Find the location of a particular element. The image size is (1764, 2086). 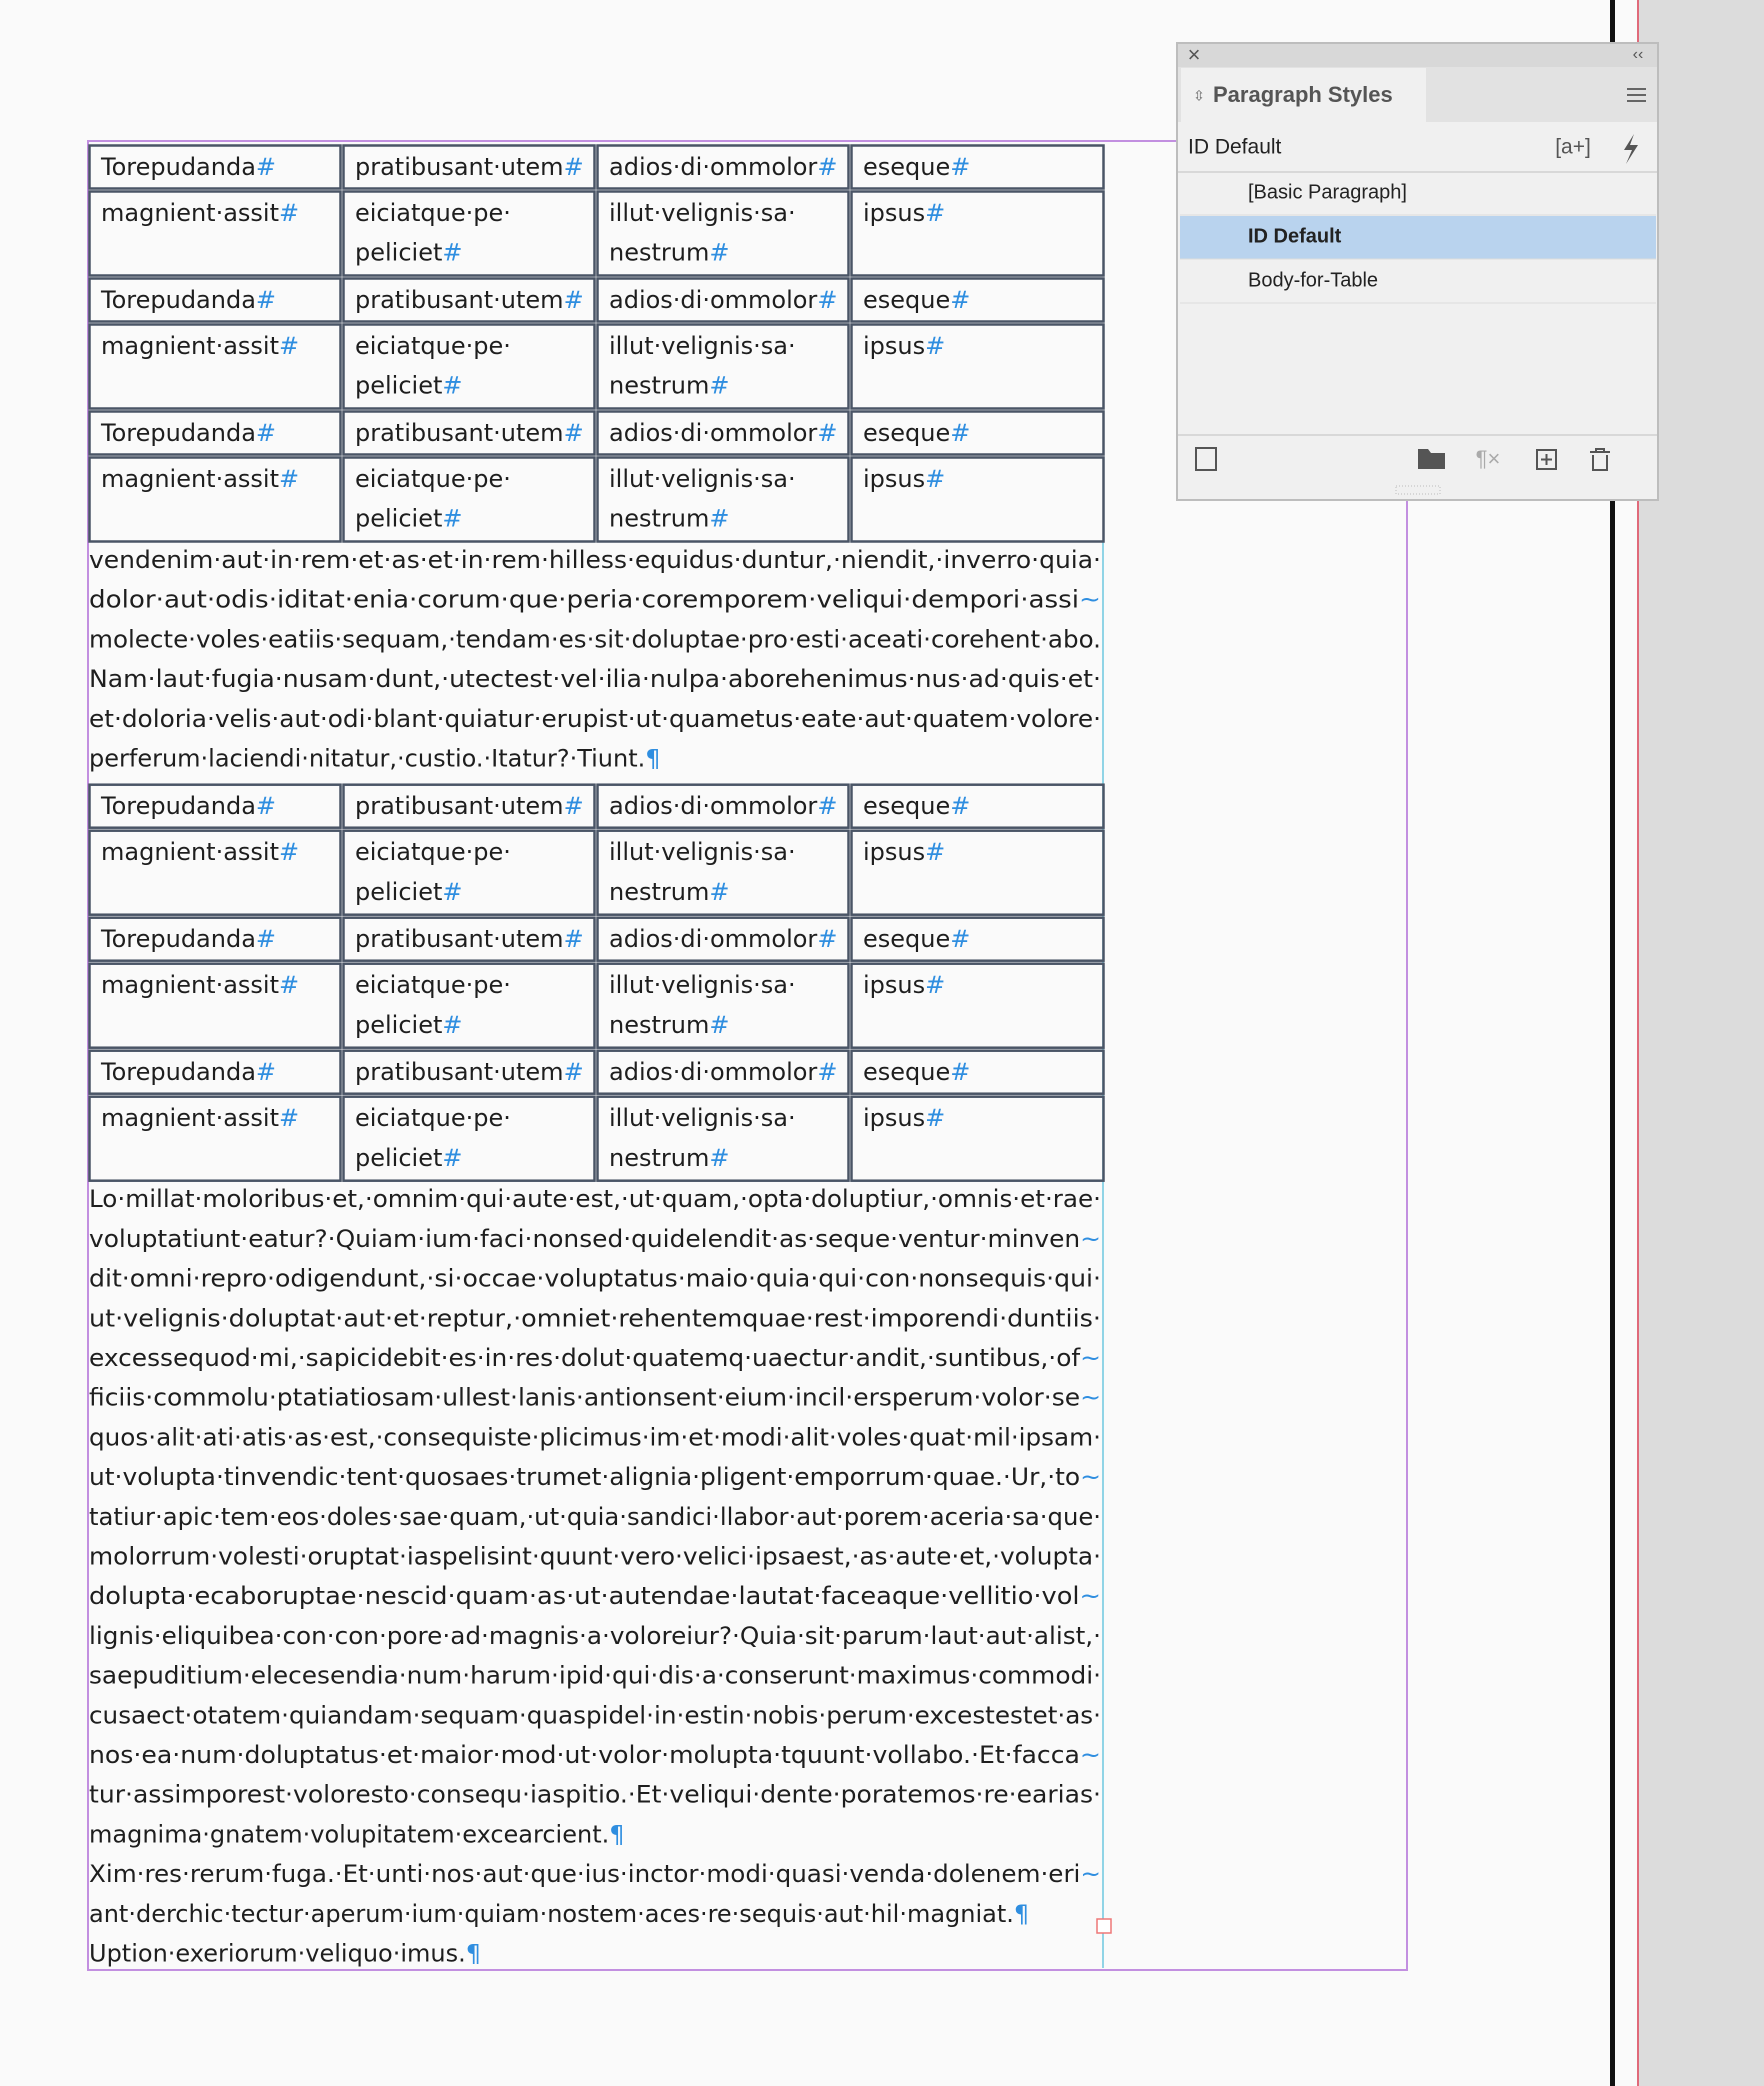

page-edge is located at coordinates (1612, 1043).